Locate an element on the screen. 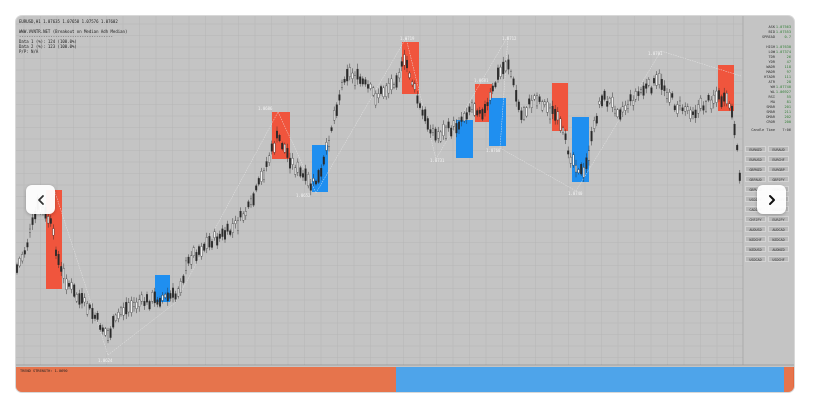 Image resolution: width=816 pixels, height=411 pixels. stat-value: 1.07740 is located at coordinates (783, 87).